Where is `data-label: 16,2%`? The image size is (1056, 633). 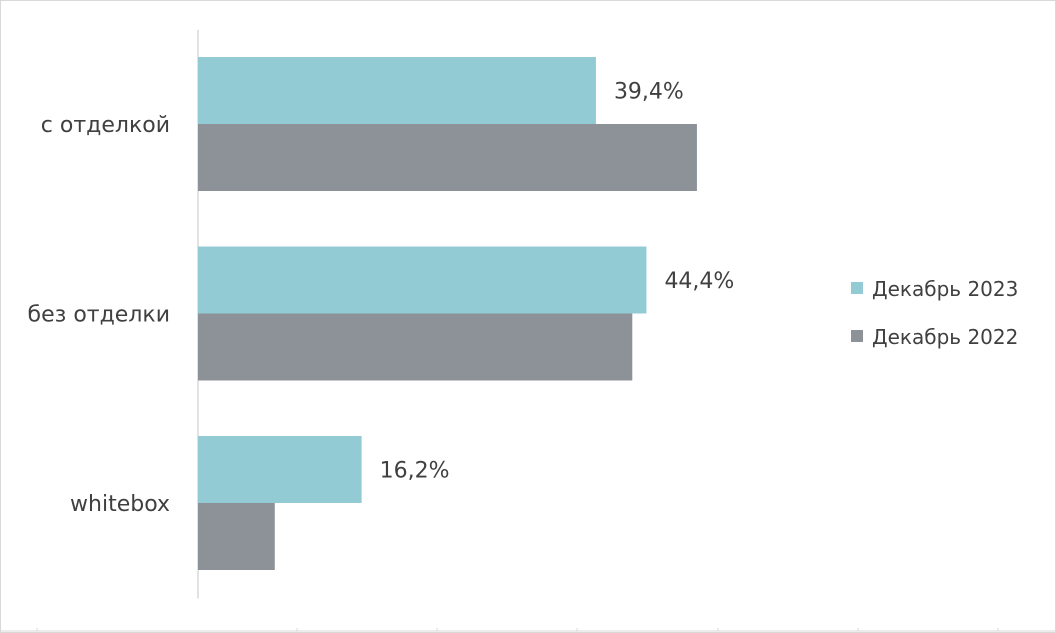 data-label: 16,2% is located at coordinates (415, 471).